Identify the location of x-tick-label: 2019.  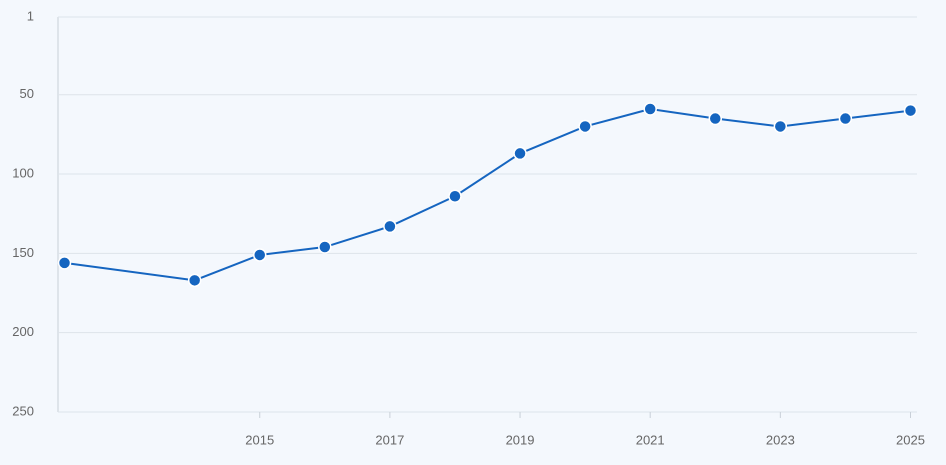
(520, 439).